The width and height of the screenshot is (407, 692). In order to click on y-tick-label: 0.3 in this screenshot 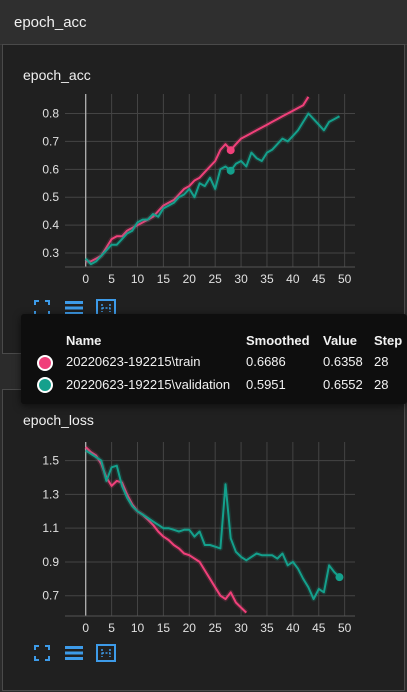, I will do `click(50, 253)`.